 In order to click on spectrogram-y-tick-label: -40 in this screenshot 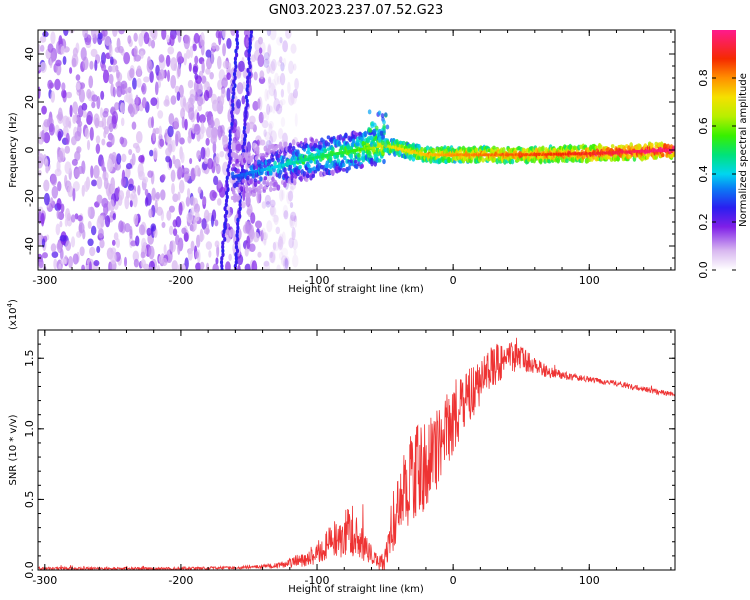, I will do `click(29, 246)`.